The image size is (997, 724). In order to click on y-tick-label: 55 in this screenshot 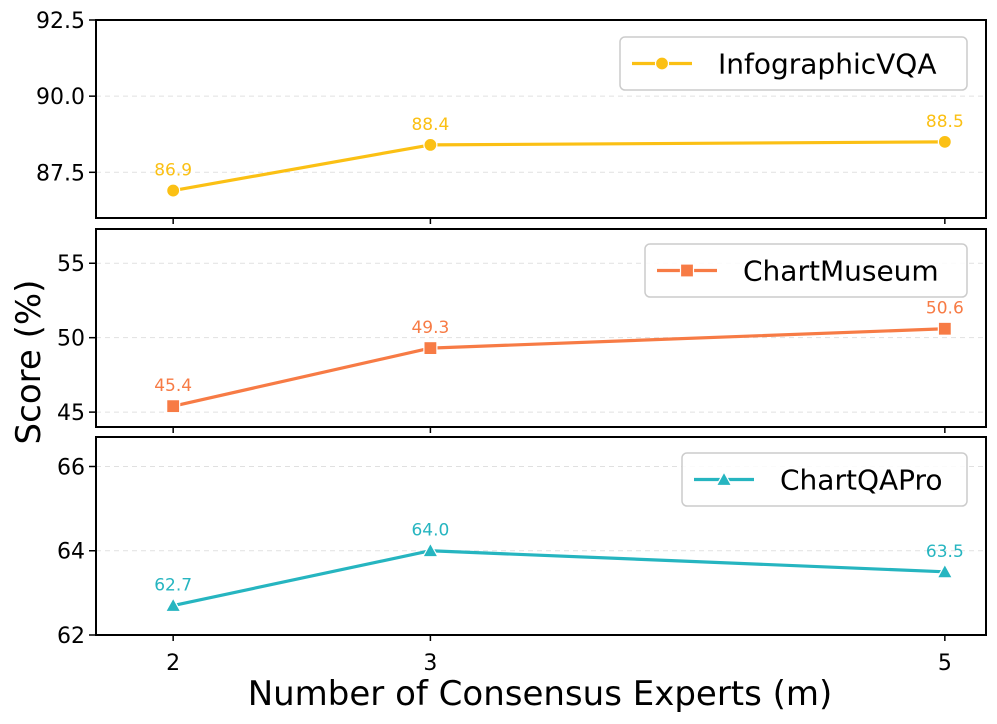, I will do `click(71, 264)`.